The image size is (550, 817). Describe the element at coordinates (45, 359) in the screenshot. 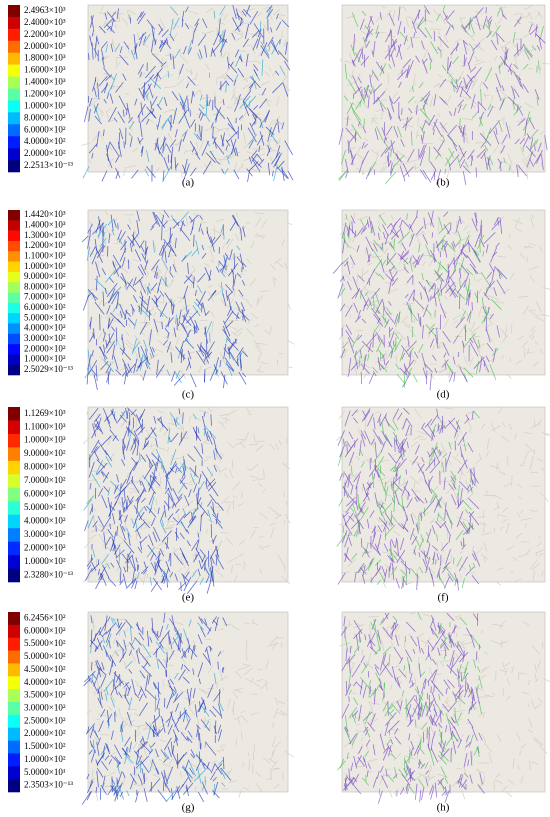

I see `colorbar-label: 1.0000×10²` at that location.